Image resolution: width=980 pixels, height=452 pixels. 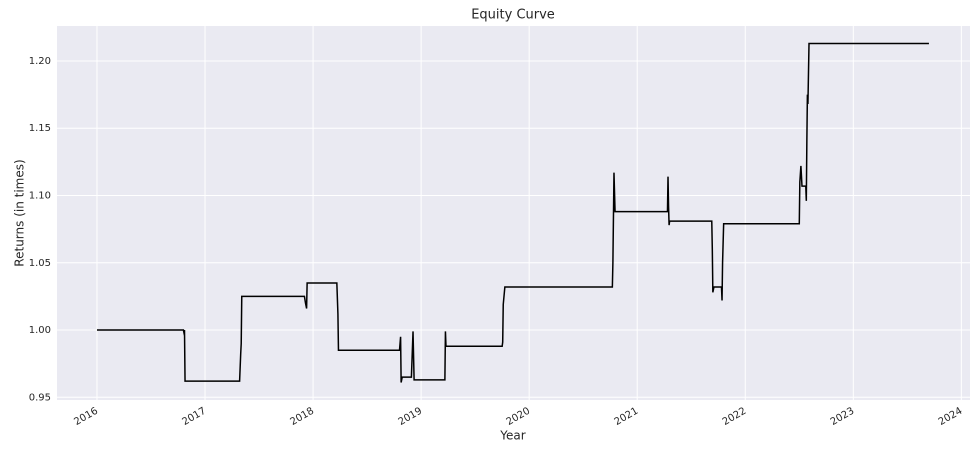 I want to click on y-tick-label: 1.00, so click(x=40, y=330).